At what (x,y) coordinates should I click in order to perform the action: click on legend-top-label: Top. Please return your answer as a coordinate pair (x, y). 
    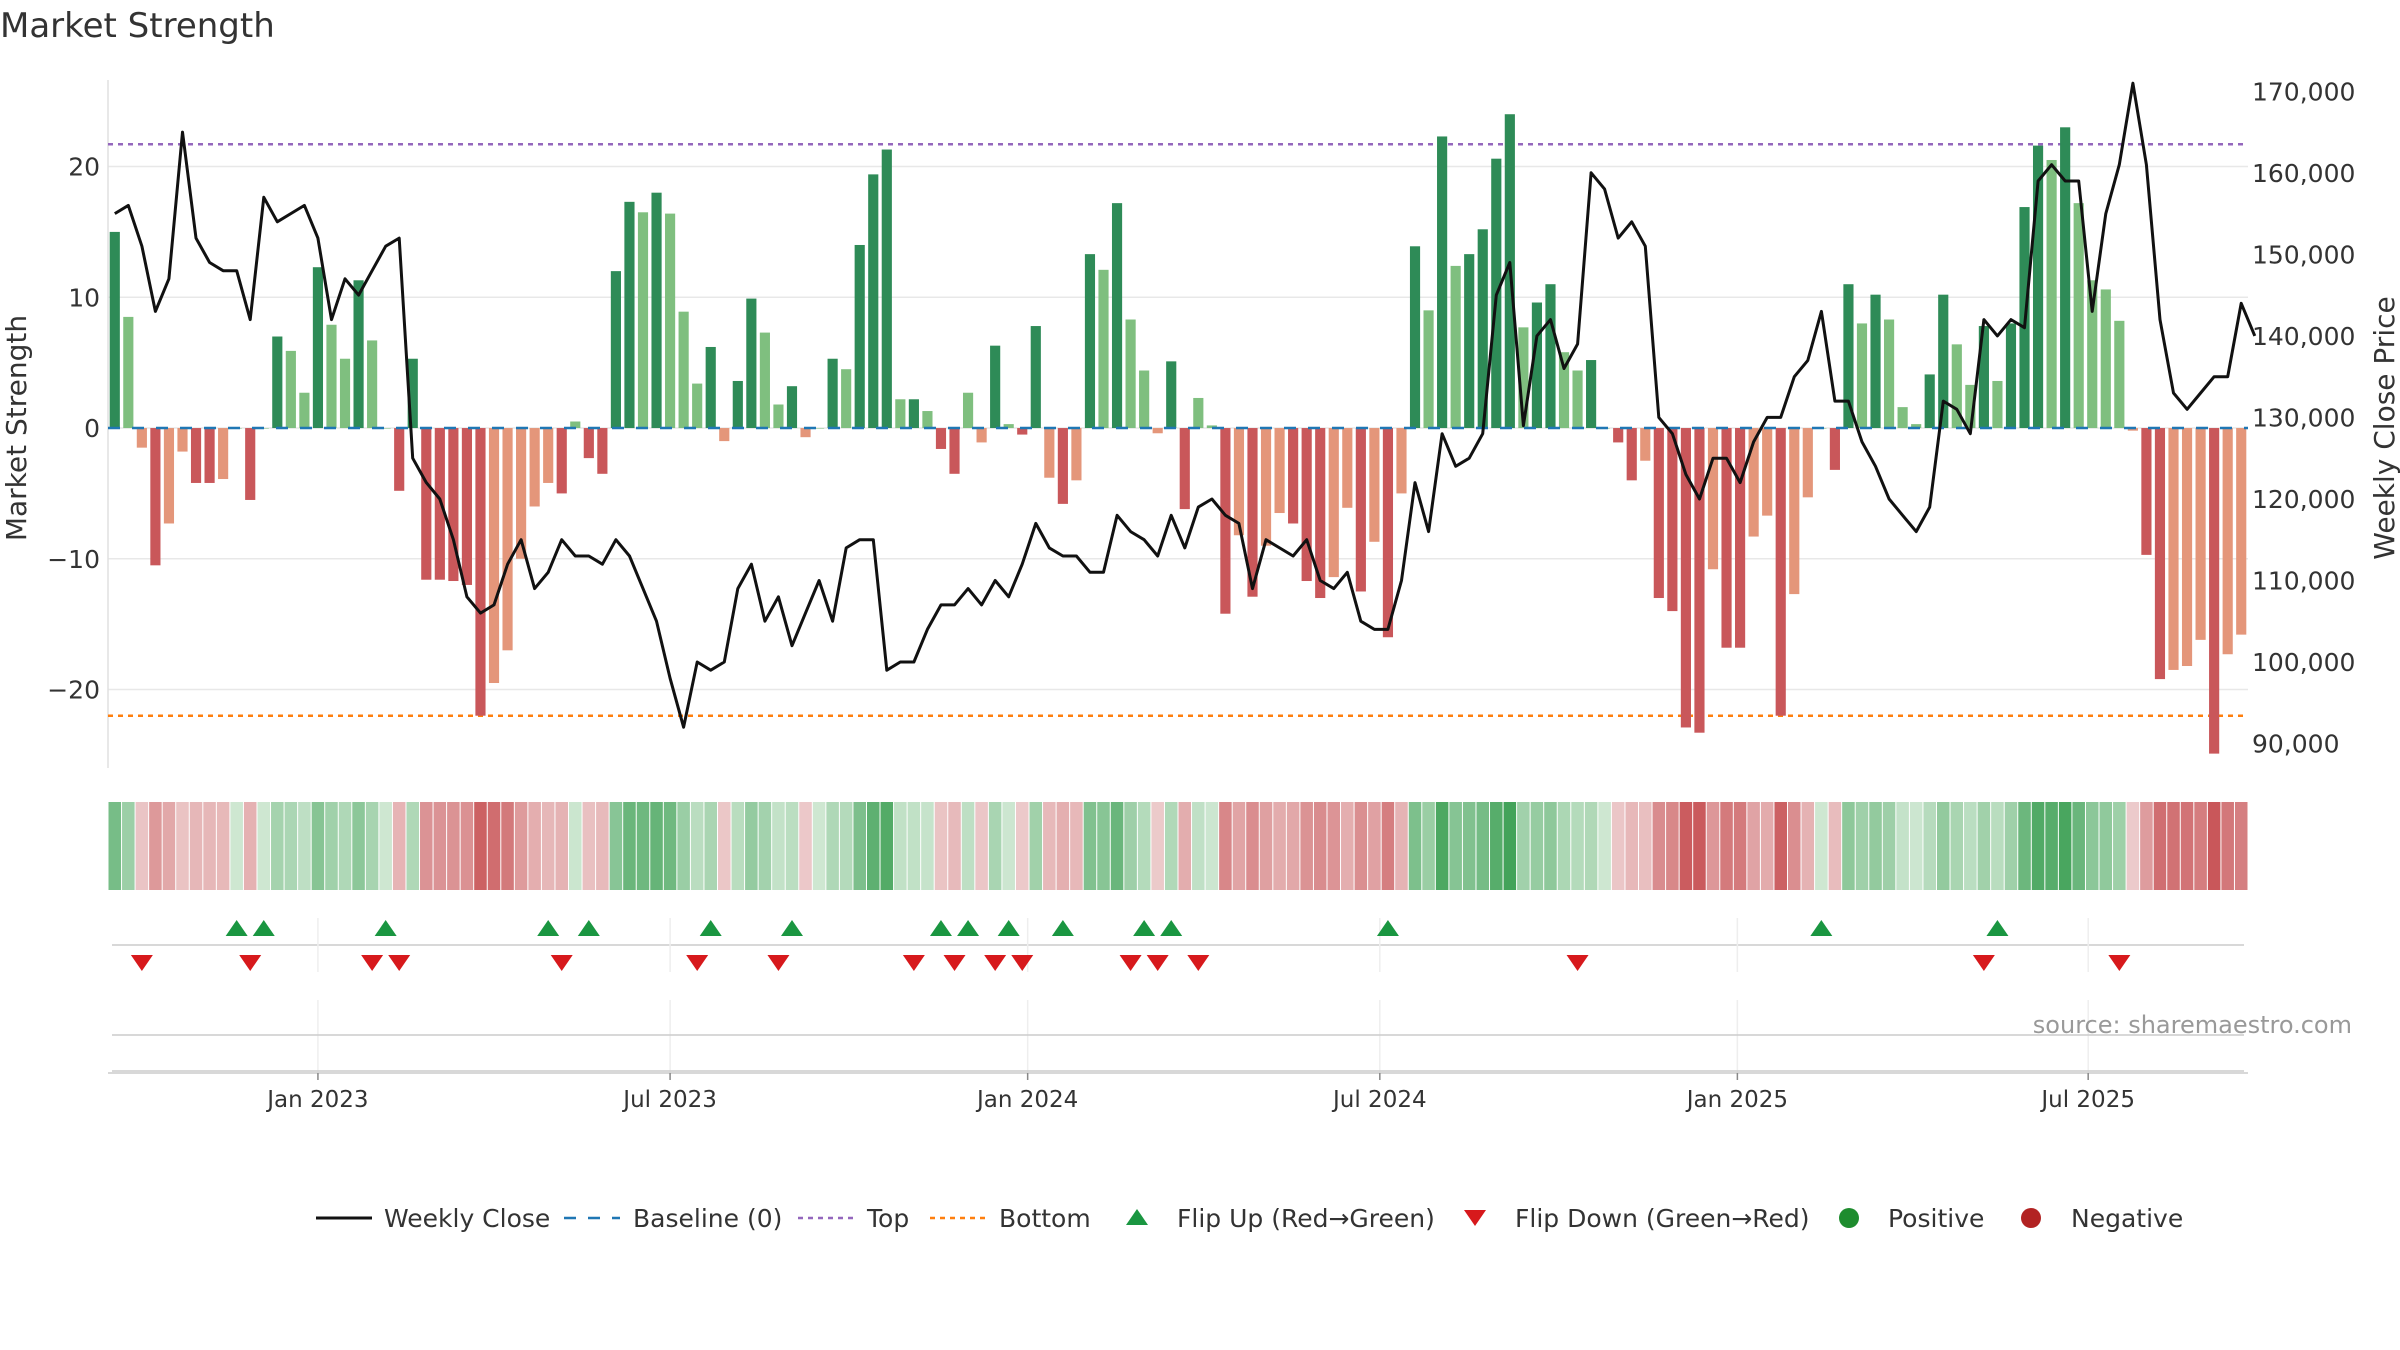
    Looking at the image, I should click on (887, 1218).